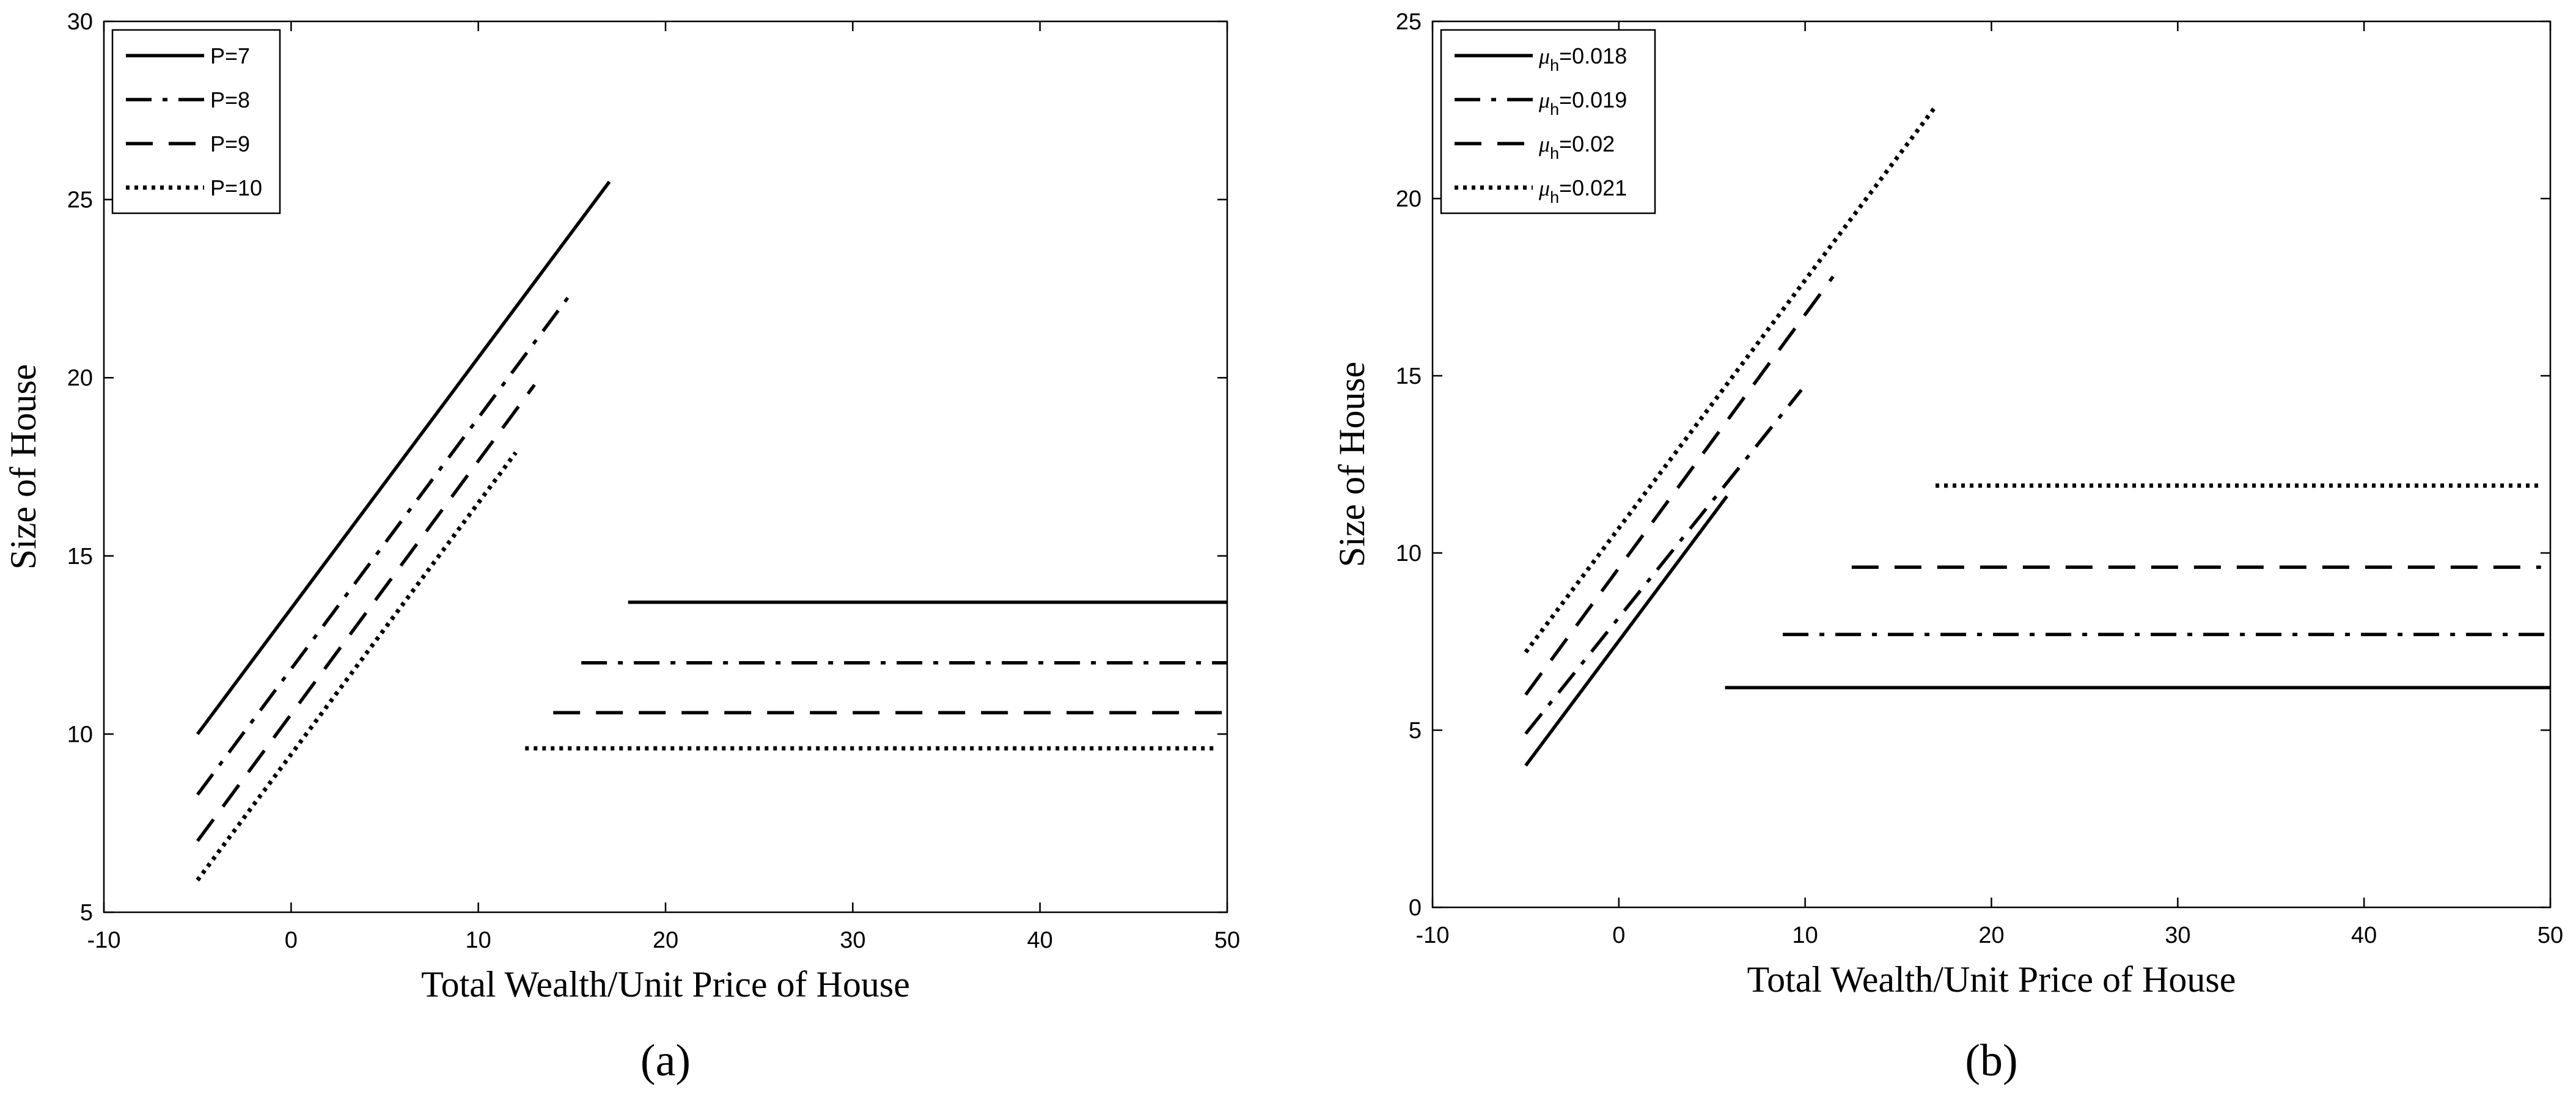 The image size is (2576, 1098). What do you see at coordinates (236, 187) in the screenshot?
I see `legend-label: P=10` at bounding box center [236, 187].